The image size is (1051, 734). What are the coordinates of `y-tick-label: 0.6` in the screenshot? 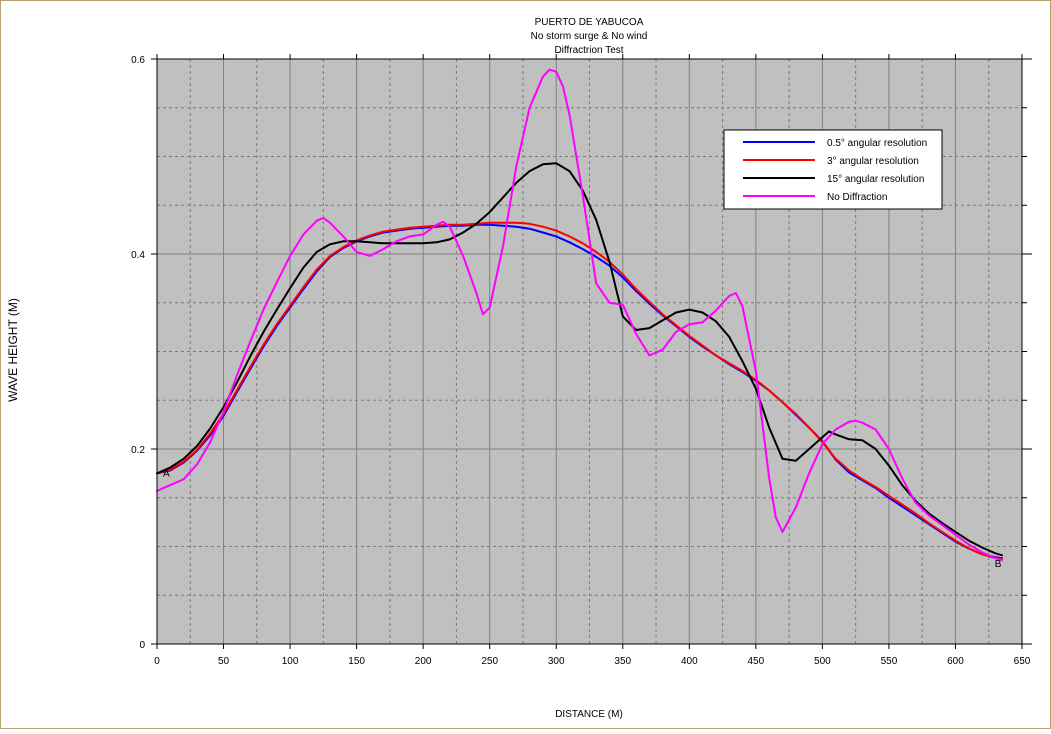 It's located at (138, 60).